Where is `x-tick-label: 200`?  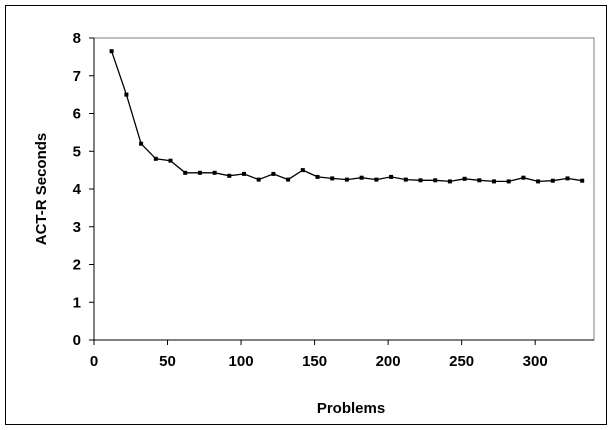
x-tick-label: 200 is located at coordinates (388, 361).